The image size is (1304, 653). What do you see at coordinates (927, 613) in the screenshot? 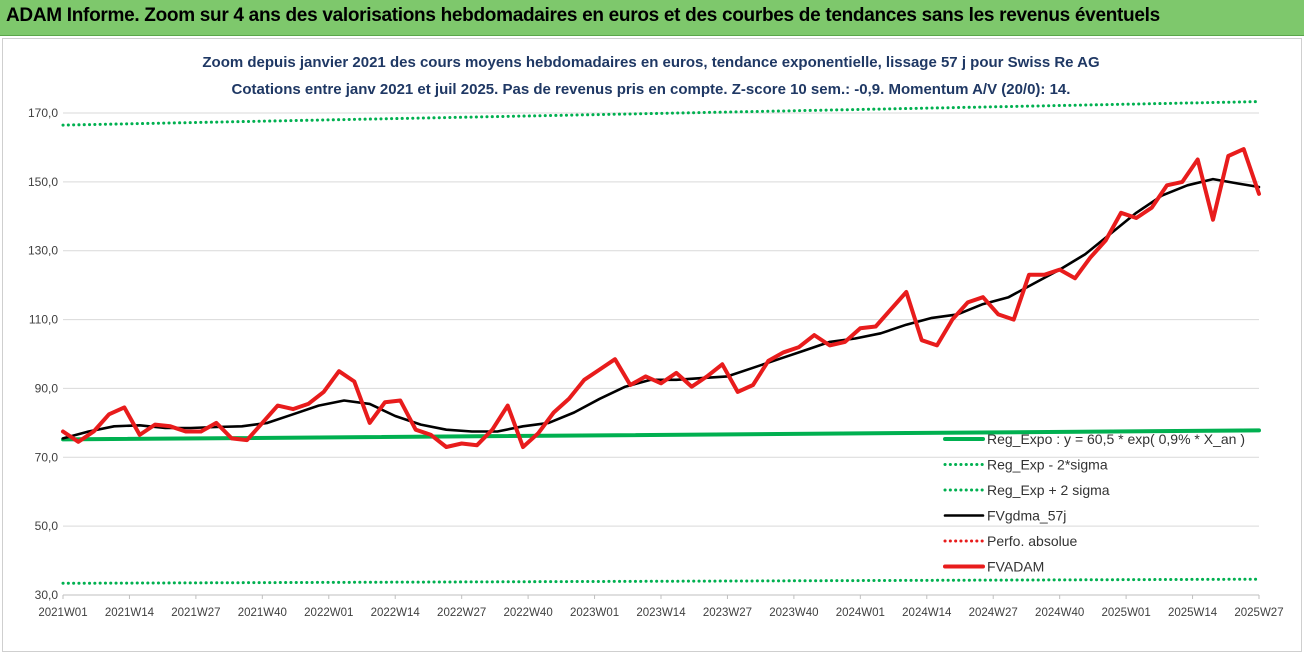
I see `x-tick-label: 2024W14` at bounding box center [927, 613].